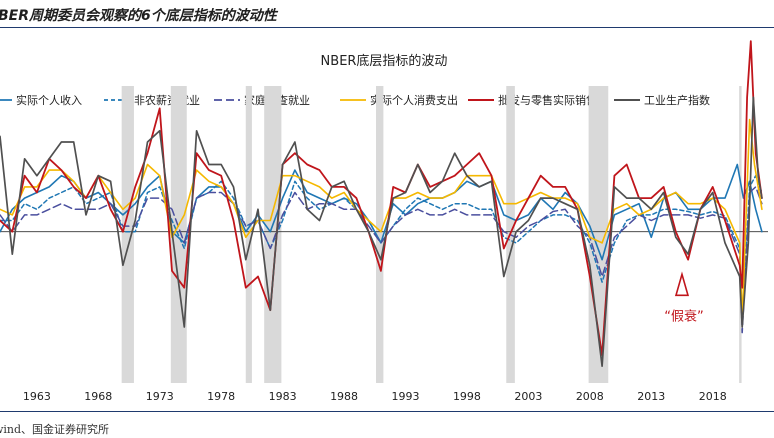 The width and height of the screenshot is (774, 438). I want to click on x-tick-label-10: 2013, so click(651, 396).